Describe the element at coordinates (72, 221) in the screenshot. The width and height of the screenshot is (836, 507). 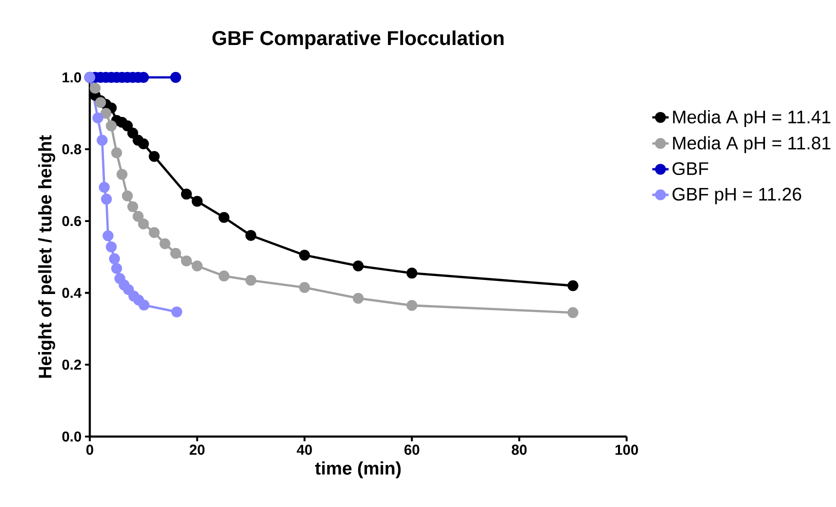
I see `y-tick-label: 0.6` at that location.